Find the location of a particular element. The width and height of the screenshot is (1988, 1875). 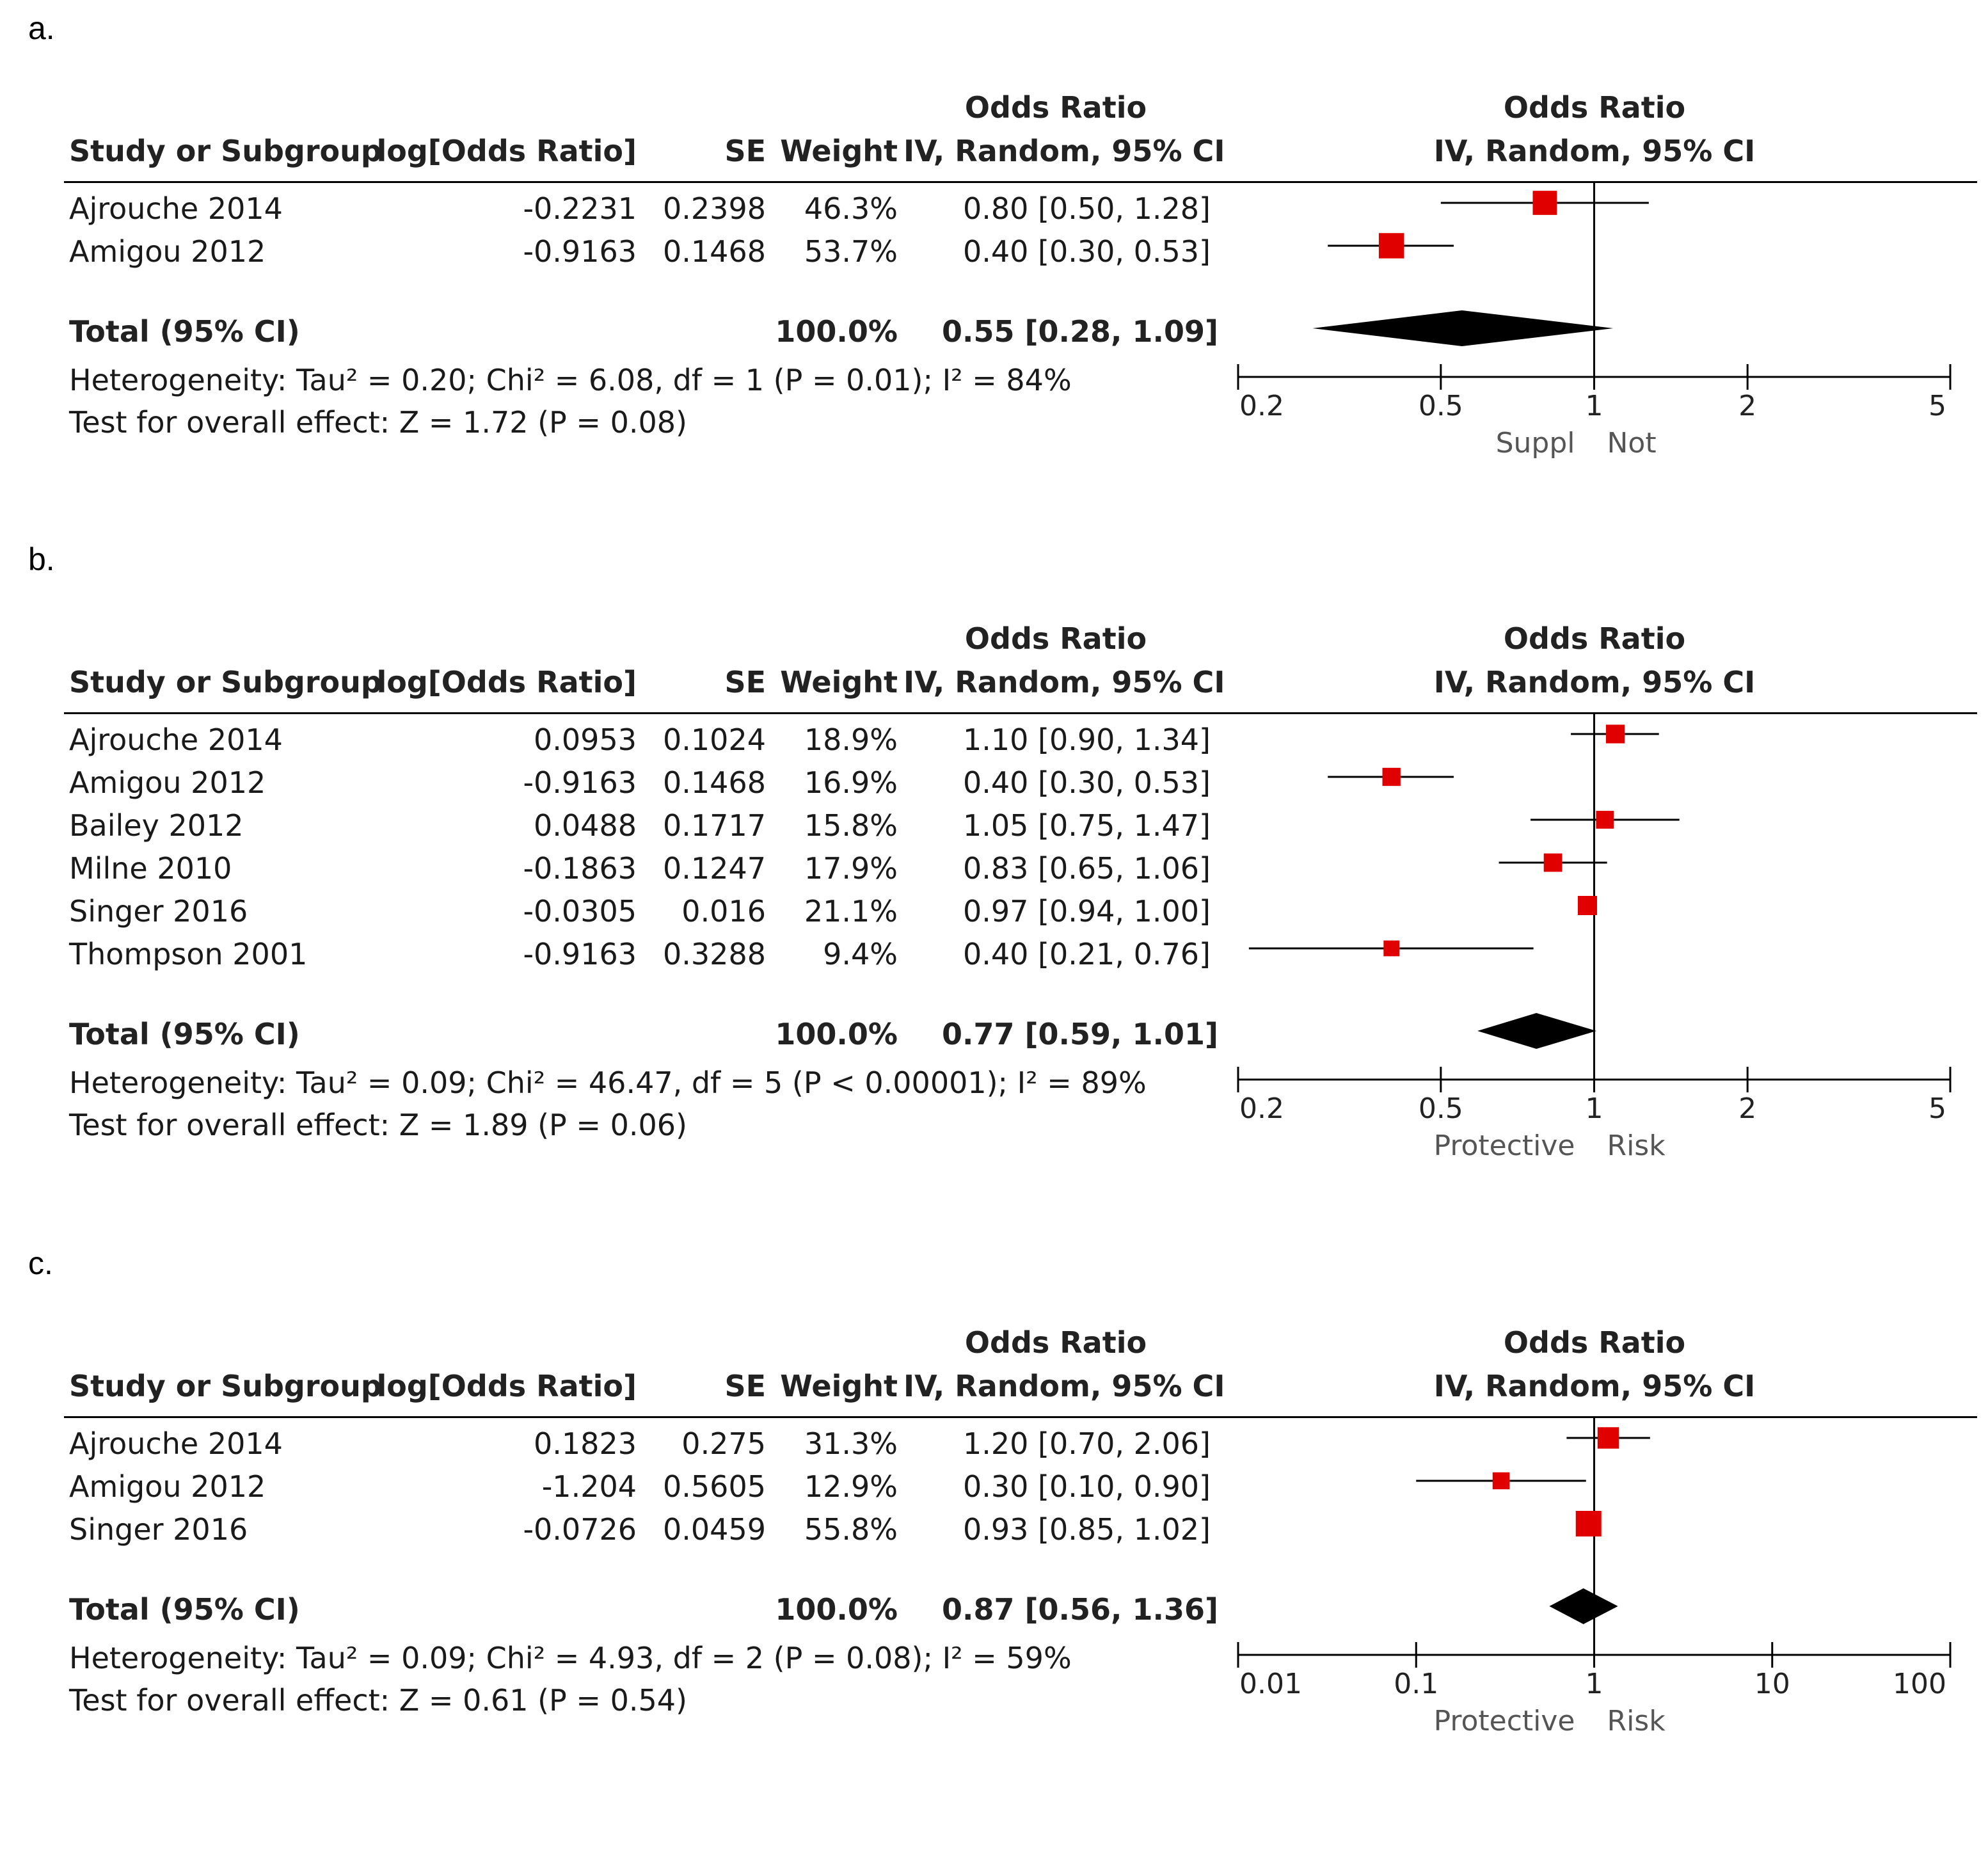

forest-plot-area: 0.01 0.1 1 10 100 Protective Risk is located at coordinates (1595, 1576).